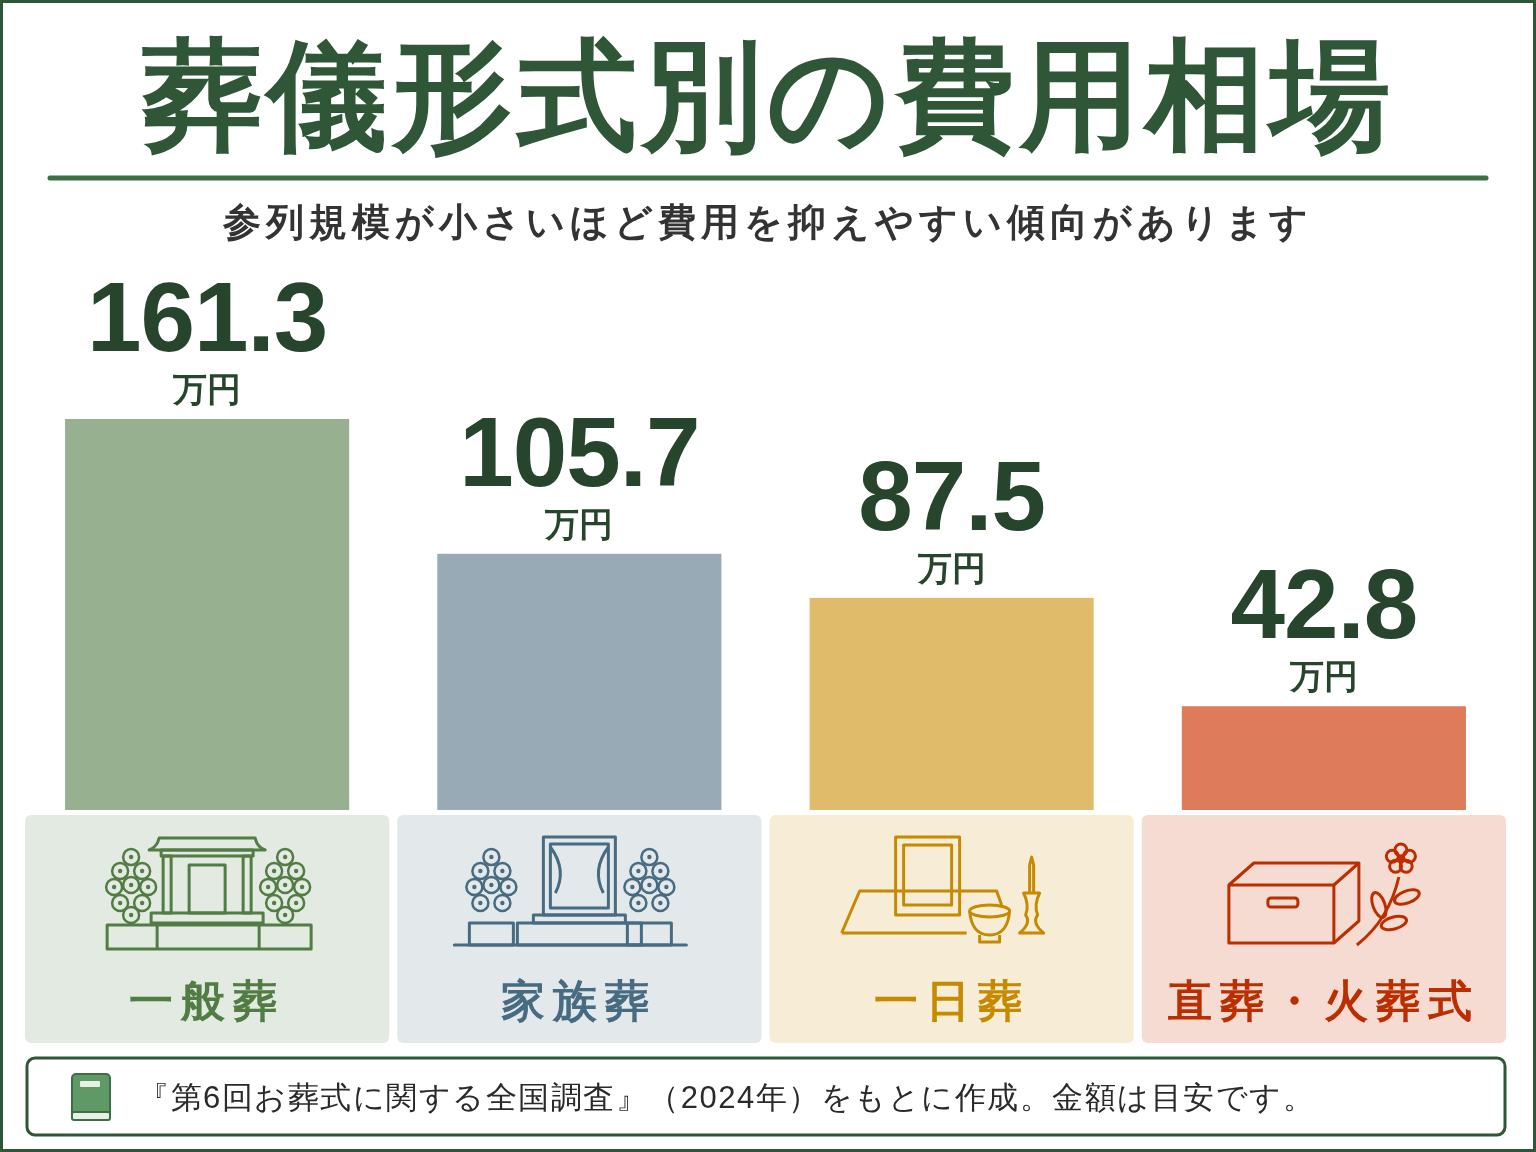 The image size is (1536, 1152). I want to click on text: 『第6回お葬式に関する全国調査』（2024年）をもとに作成。金額は目安です。, so click(727, 1097).